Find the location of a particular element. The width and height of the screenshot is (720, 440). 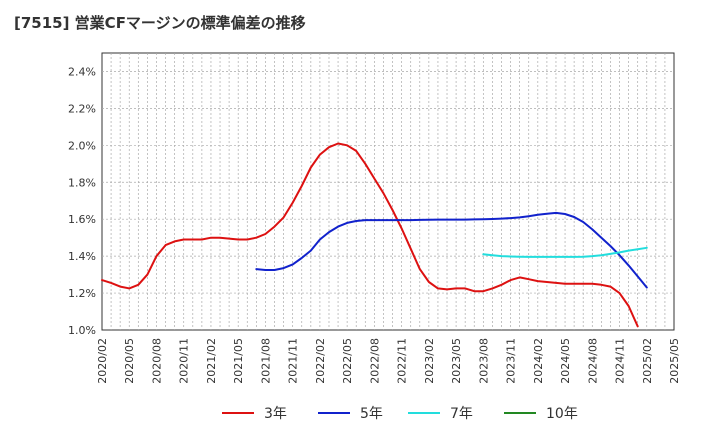

series-line-7年 is located at coordinates (565, 252).